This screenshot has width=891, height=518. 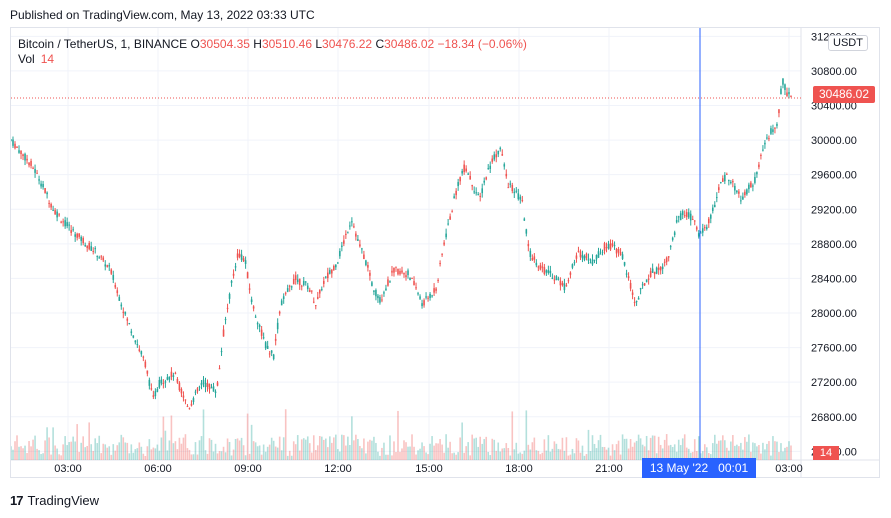 What do you see at coordinates (47, 59) in the screenshot?
I see `volume-value: 14` at bounding box center [47, 59].